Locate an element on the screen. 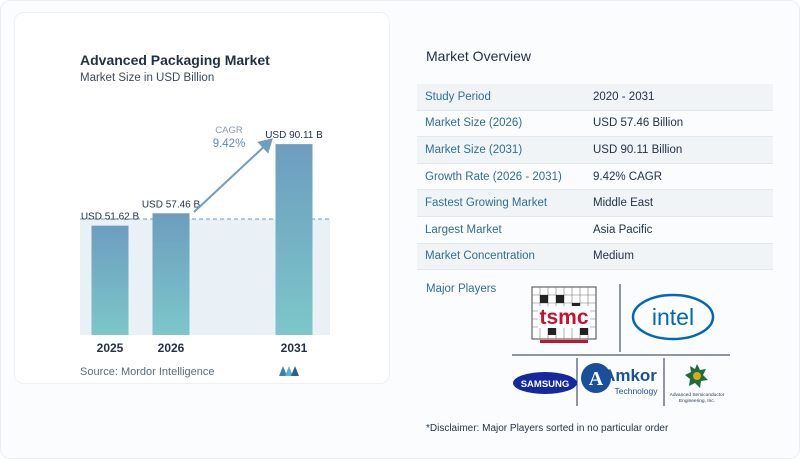 The image size is (800, 459). overview-row-market-size-2026: Market Size (2026) USD 57.46 Billion is located at coordinates (595, 124).